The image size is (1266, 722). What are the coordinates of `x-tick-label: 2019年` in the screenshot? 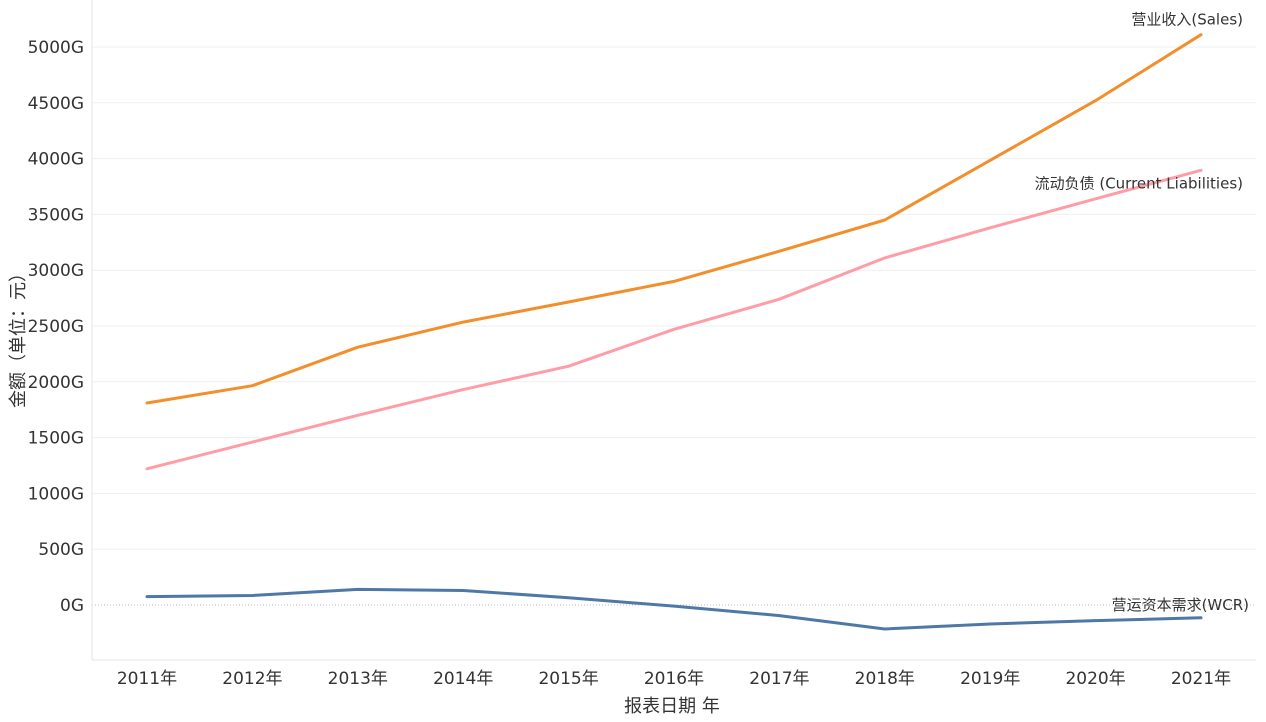 It's located at (990, 679).